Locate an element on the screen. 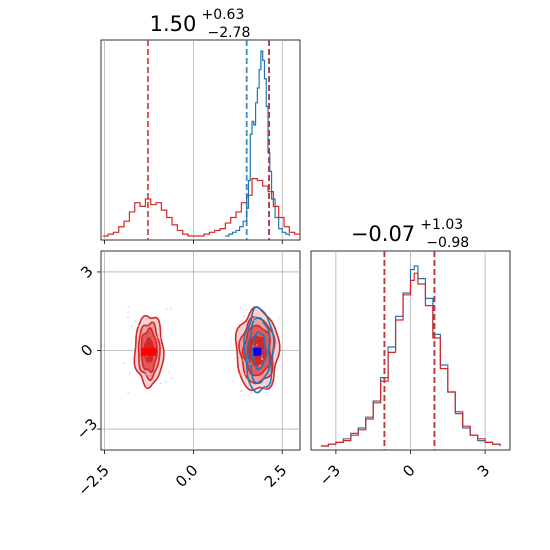  series-b-histogram-param1 is located at coordinates (201, 207).